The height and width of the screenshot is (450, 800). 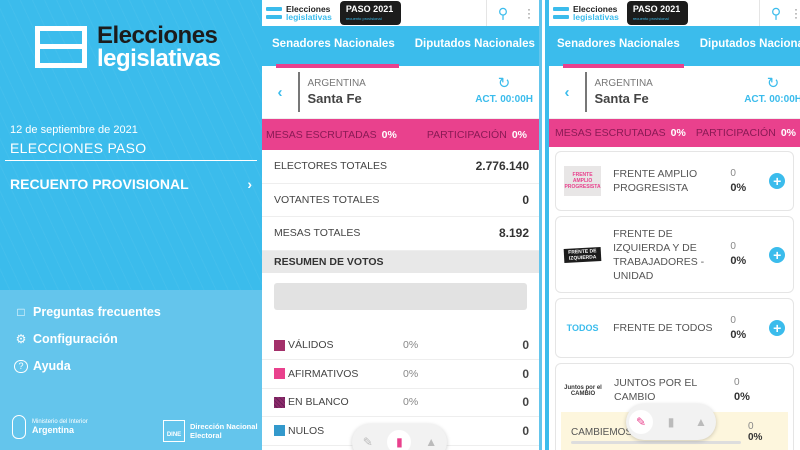 I want to click on party-card: TODOS FRENTE DE TODOS 0 0% +, so click(x=674, y=328).